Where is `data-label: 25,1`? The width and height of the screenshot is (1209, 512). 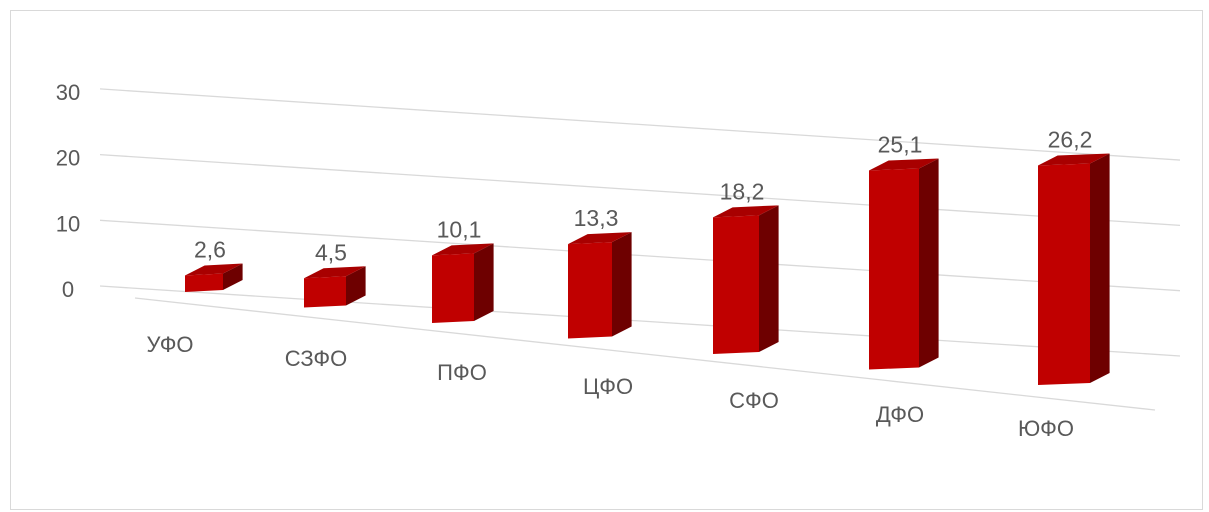
data-label: 25,1 is located at coordinates (900, 144).